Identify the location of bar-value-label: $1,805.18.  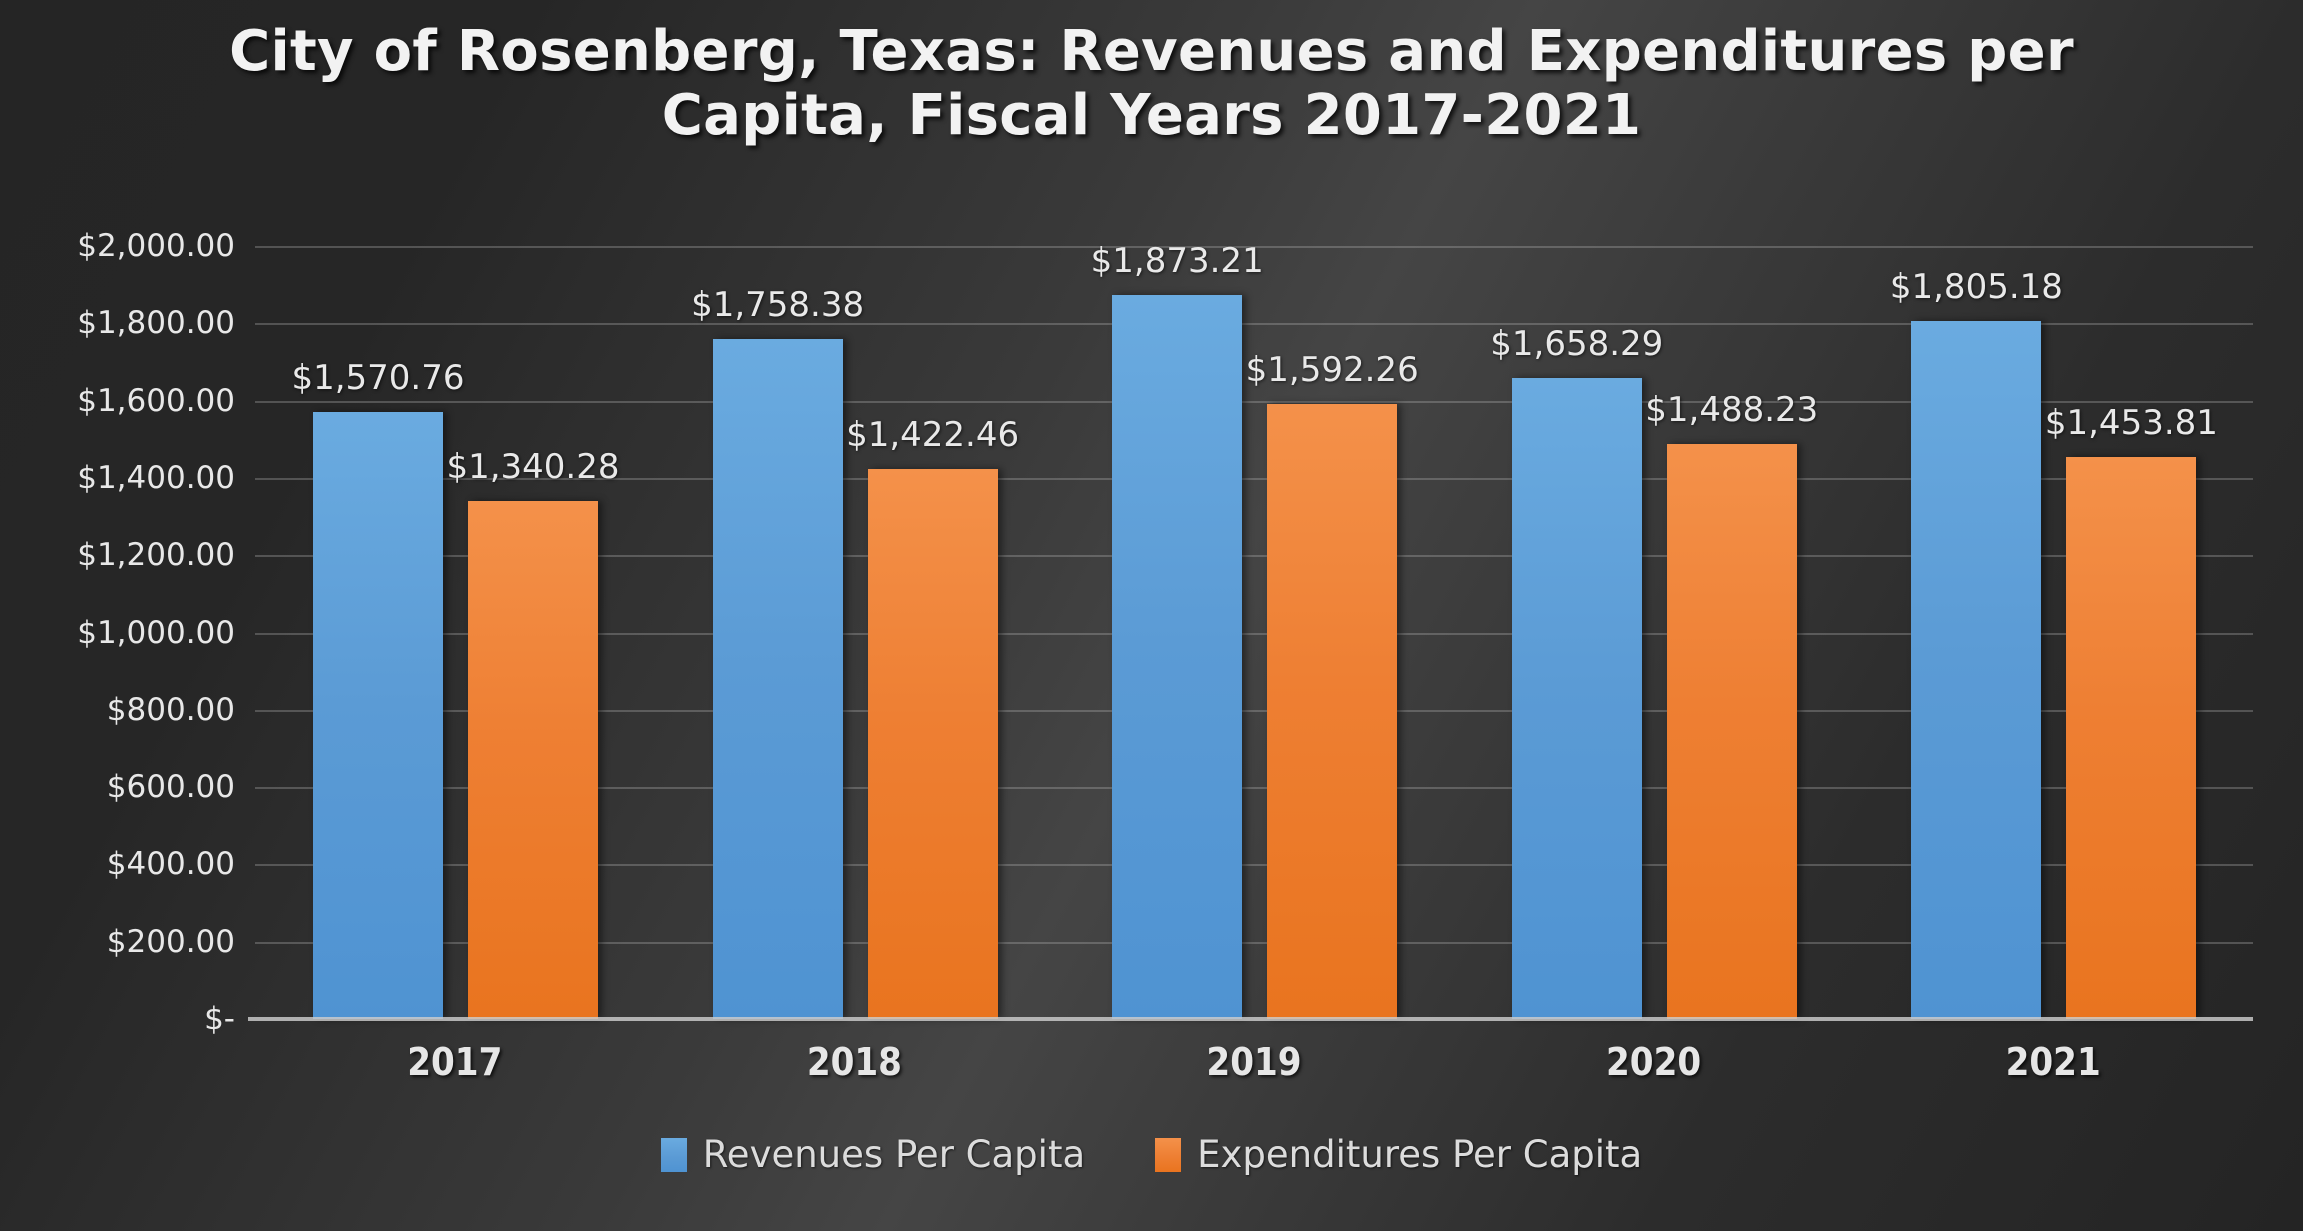
(1976, 287).